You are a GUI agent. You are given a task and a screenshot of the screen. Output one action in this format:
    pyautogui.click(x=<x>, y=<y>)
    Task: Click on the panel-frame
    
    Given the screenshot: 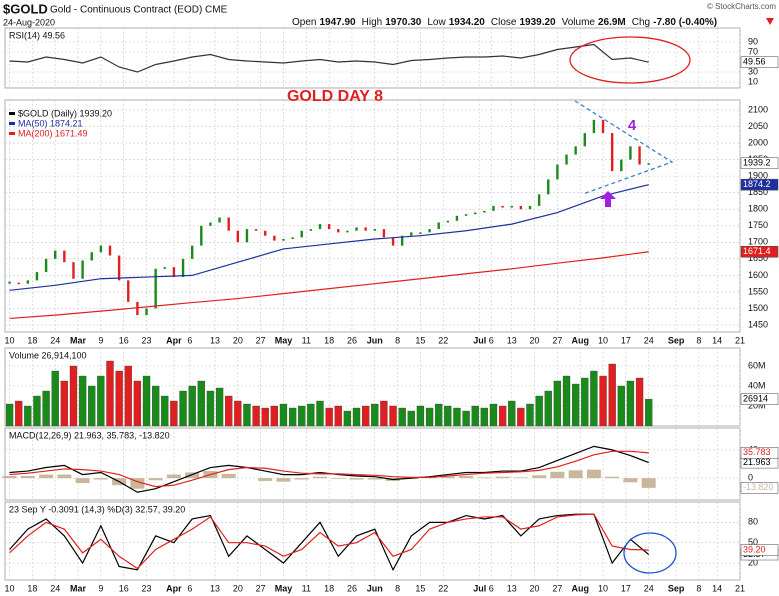 What is the action you would take?
    pyautogui.click(x=372, y=464)
    